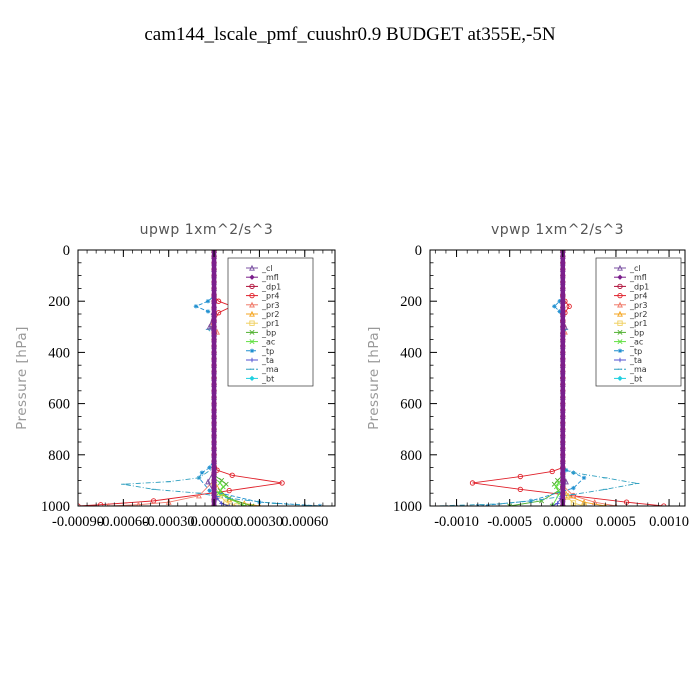  What do you see at coordinates (456, 522) in the screenshot?
I see `x-tick-label: -0.0010` at bounding box center [456, 522].